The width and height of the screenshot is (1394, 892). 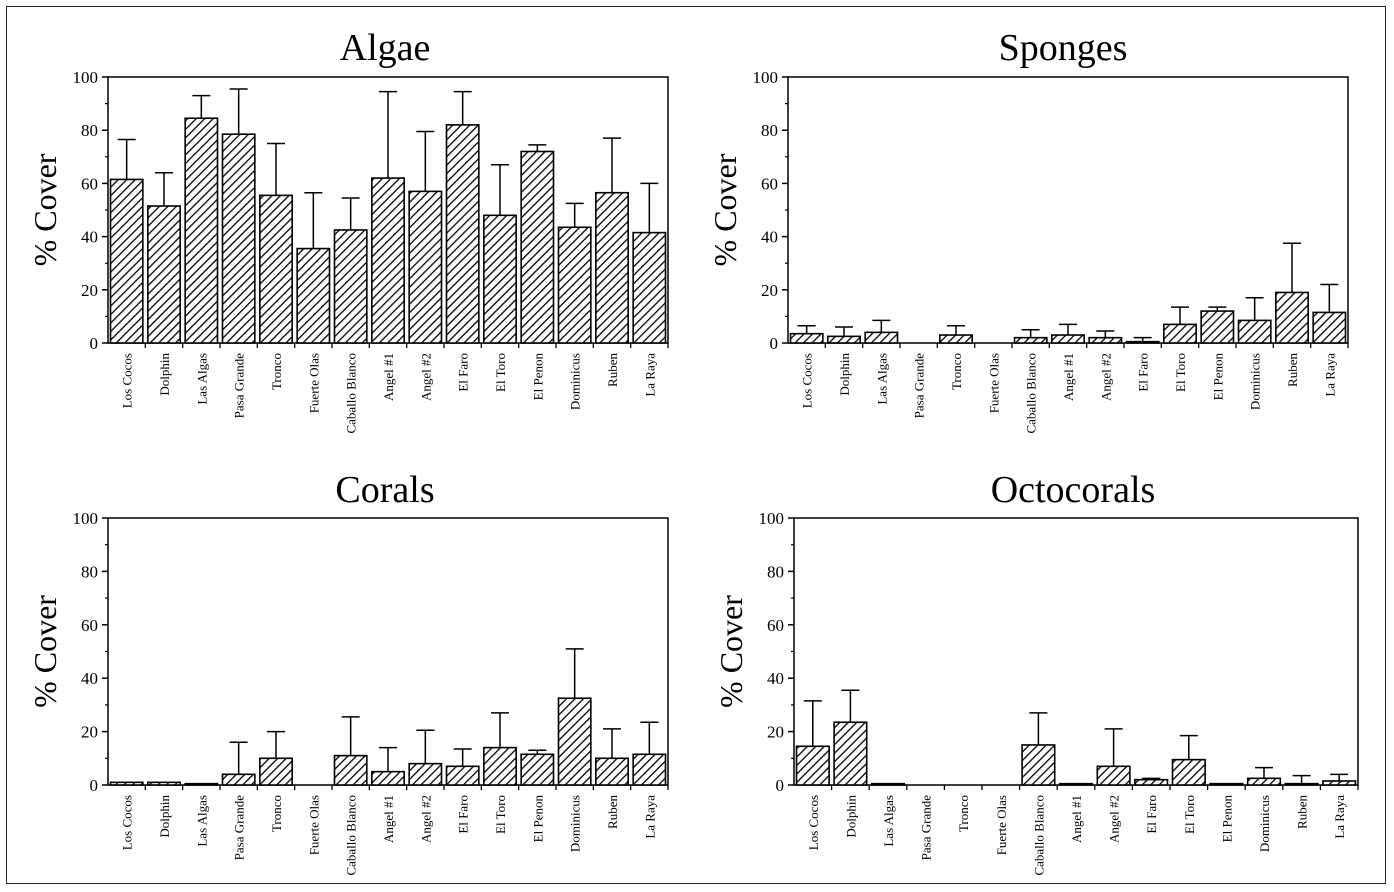 I want to click on x-tick-label: El Toro, so click(x=1180, y=372).